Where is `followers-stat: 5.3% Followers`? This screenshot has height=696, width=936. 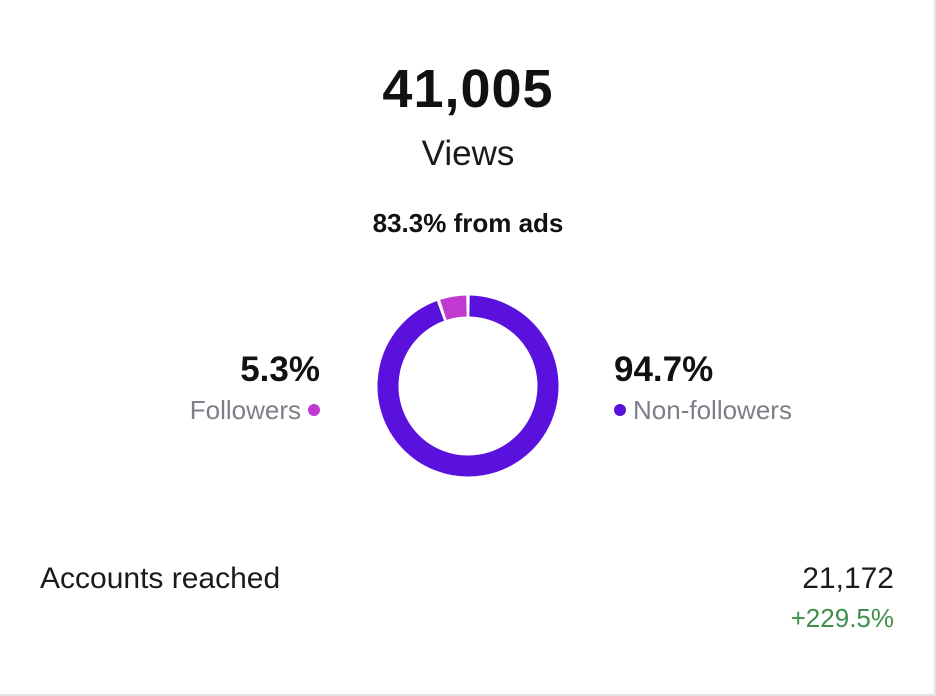
followers-stat: 5.3% Followers is located at coordinates (255, 388).